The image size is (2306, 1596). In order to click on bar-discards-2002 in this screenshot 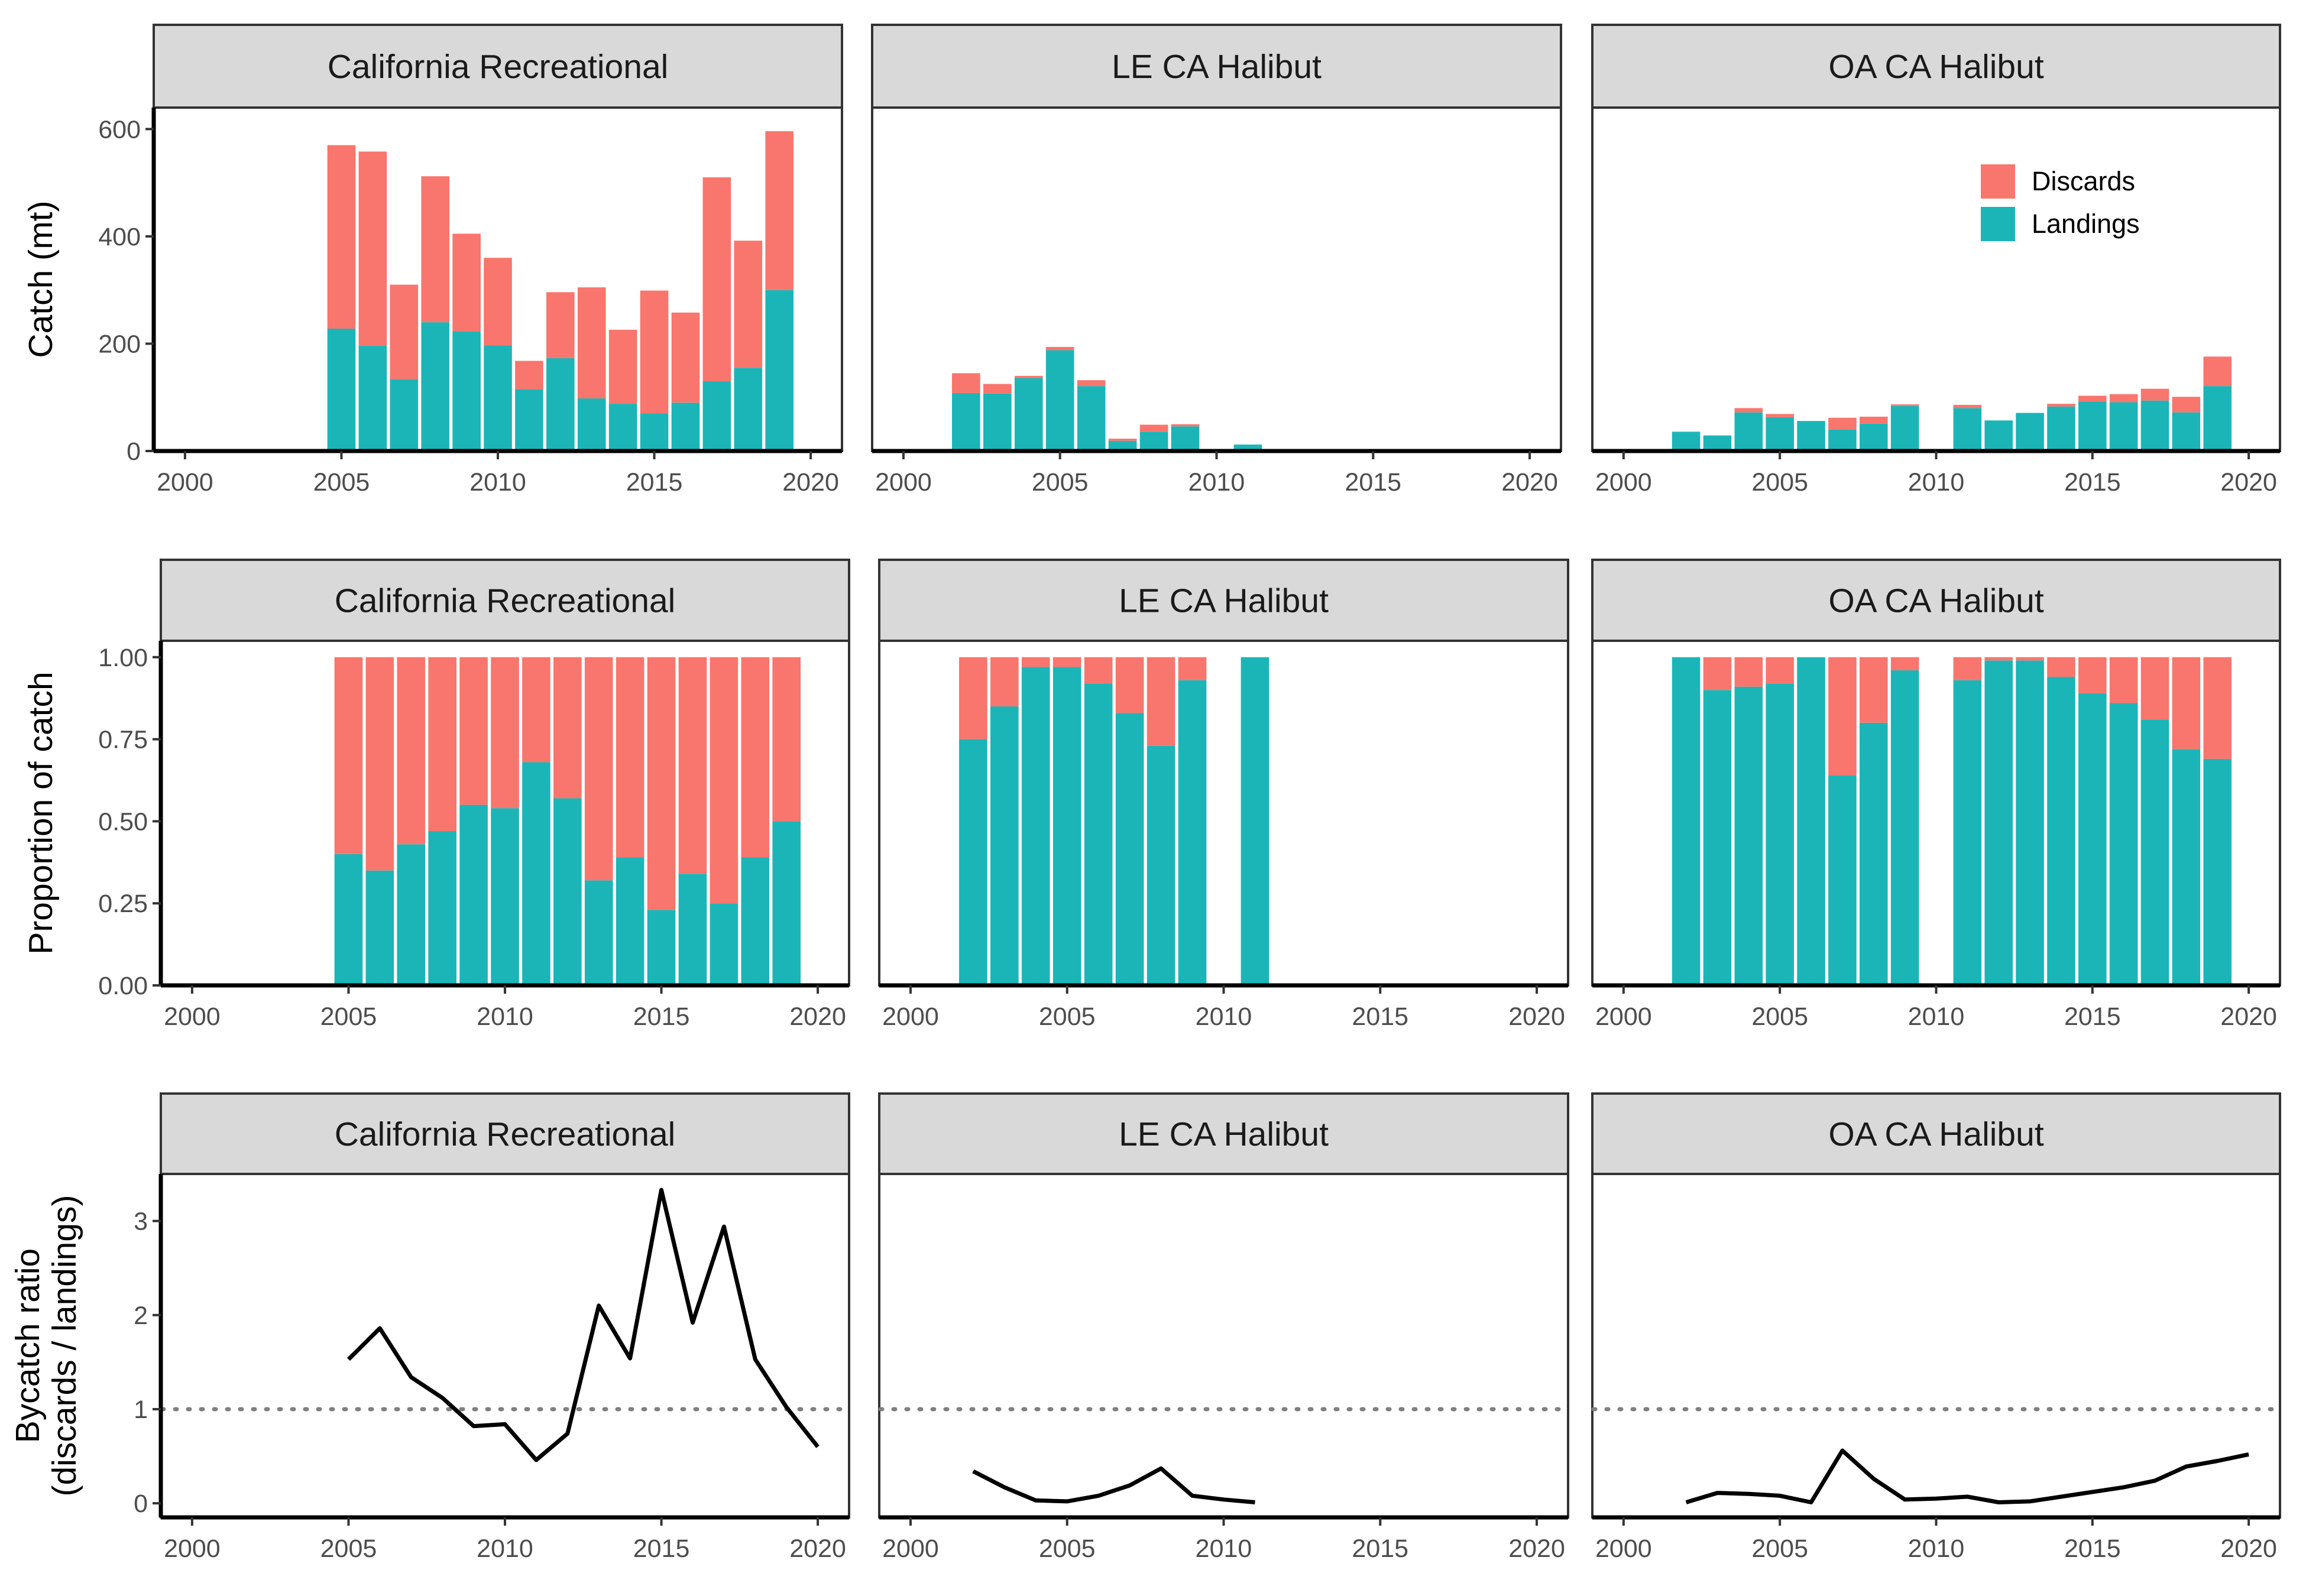, I will do `click(966, 383)`.